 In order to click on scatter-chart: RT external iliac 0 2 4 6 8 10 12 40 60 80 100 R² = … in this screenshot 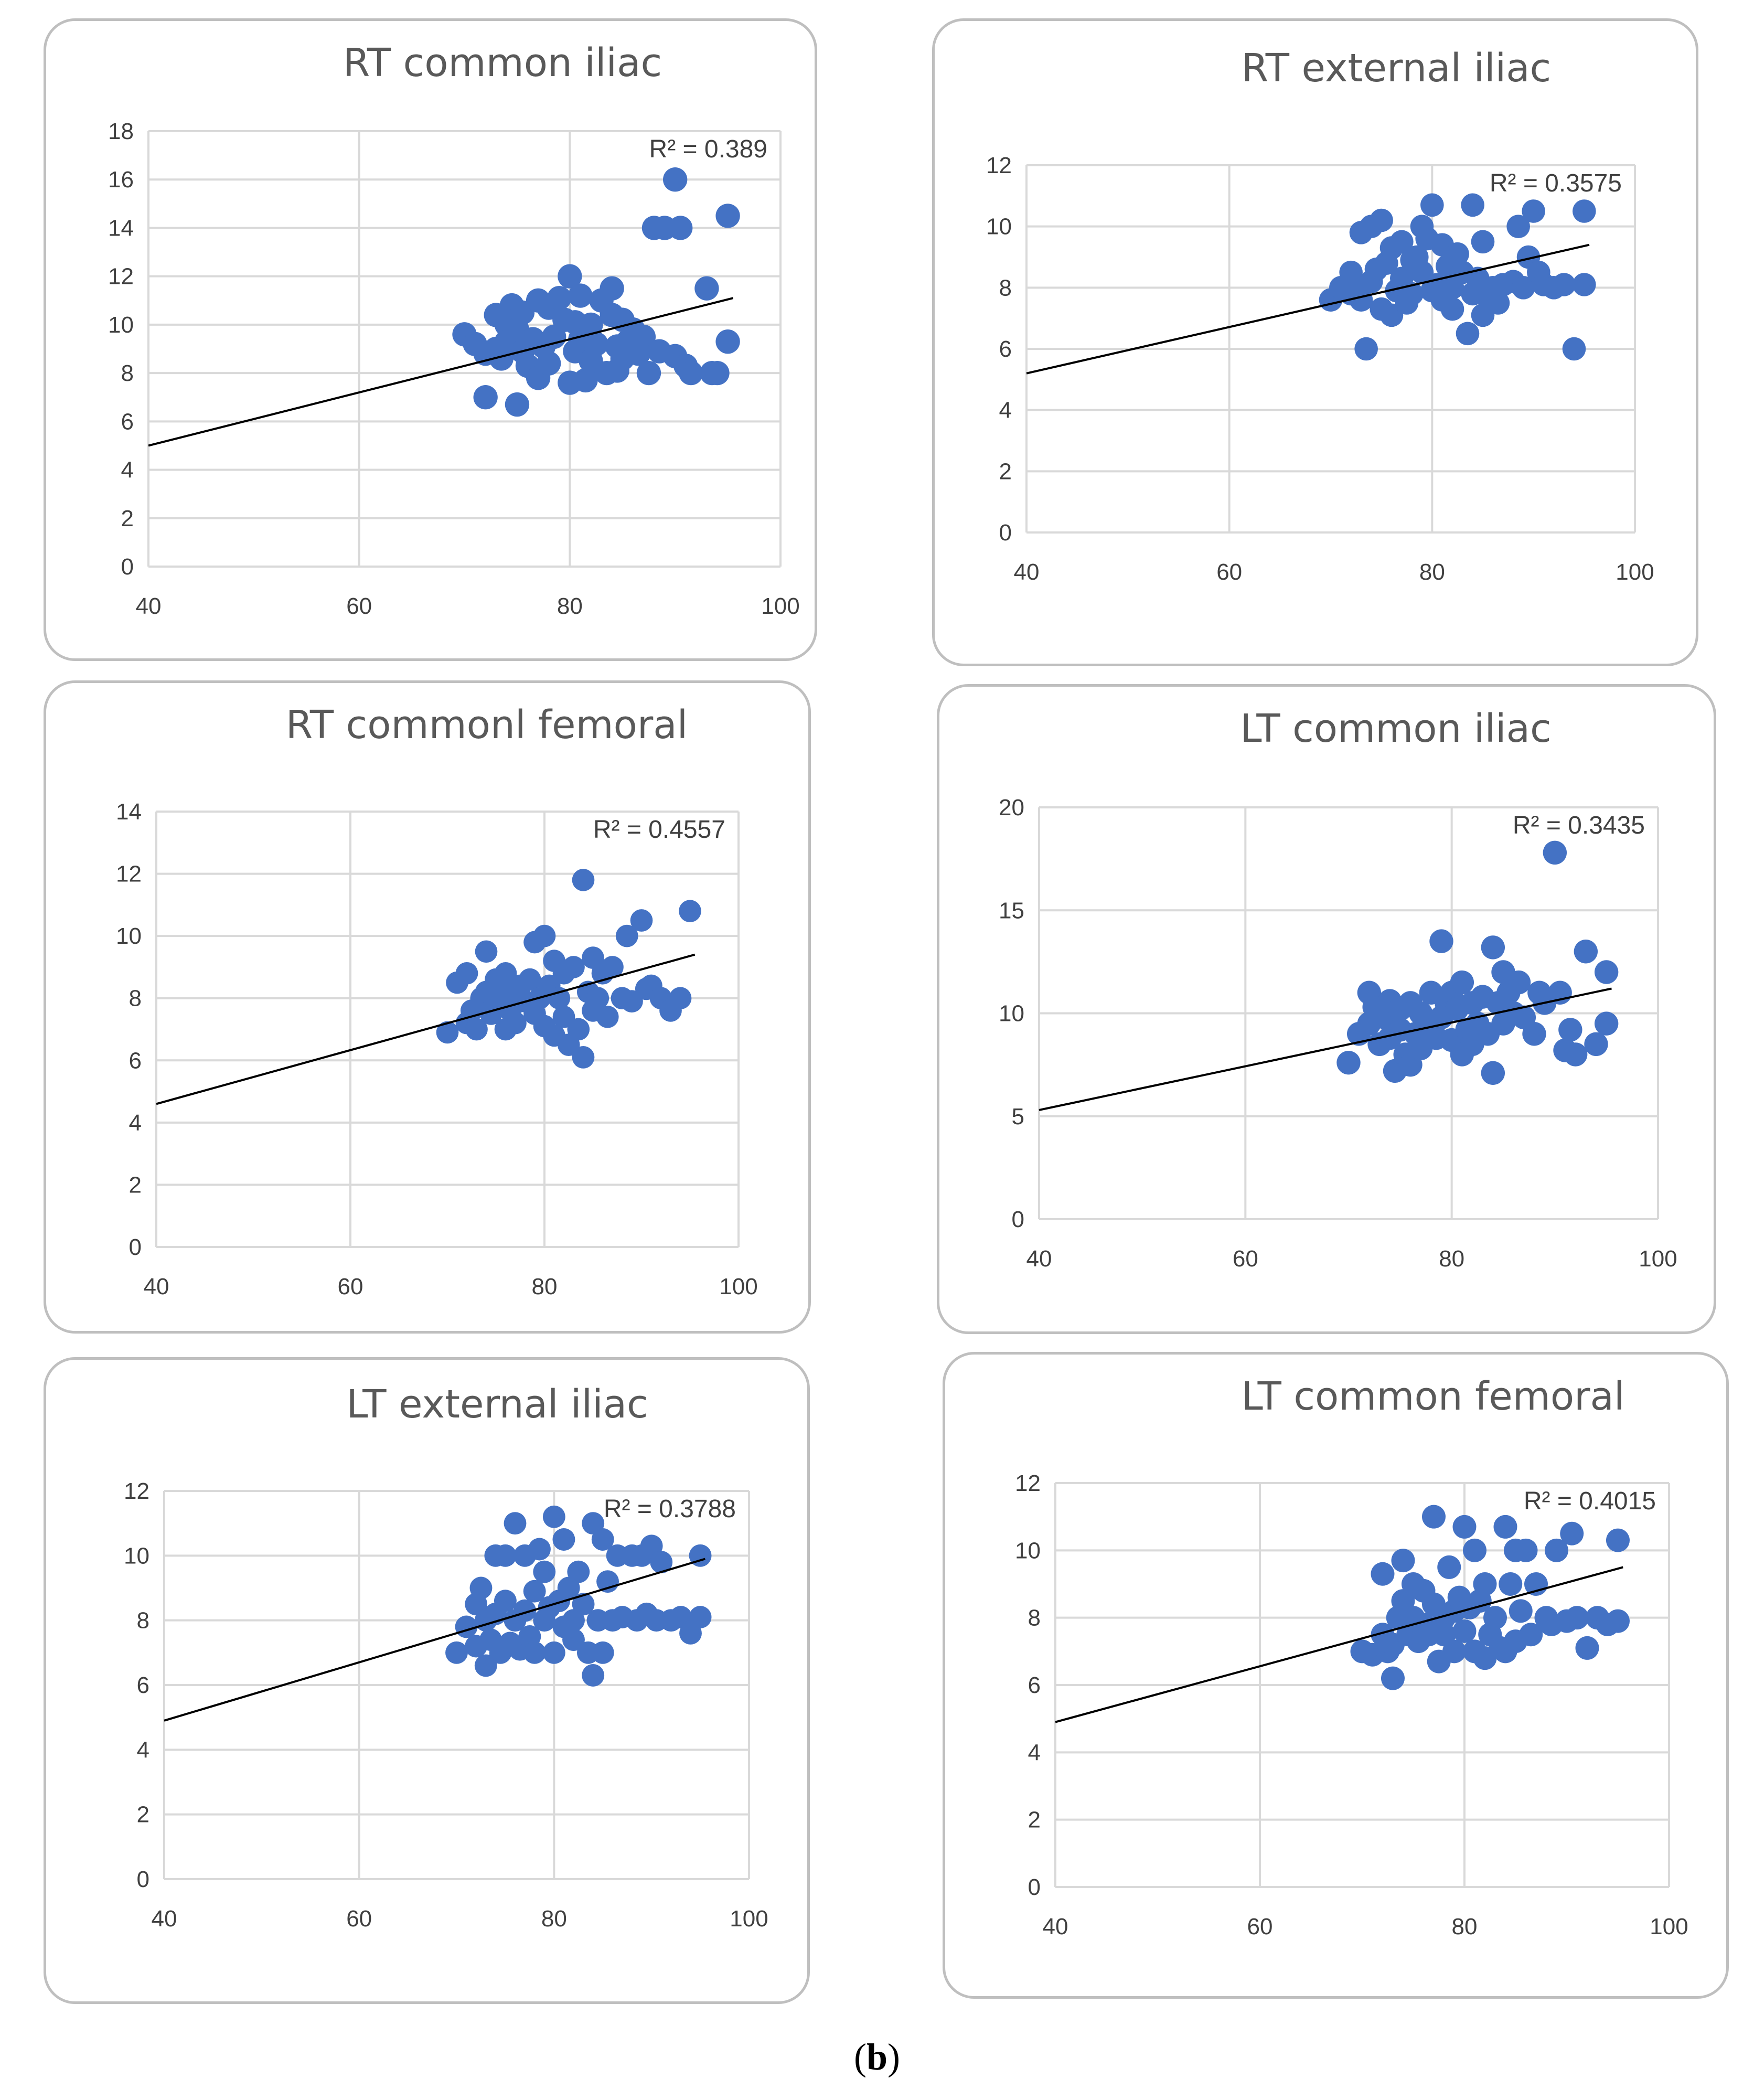, I will do `click(1320, 316)`.